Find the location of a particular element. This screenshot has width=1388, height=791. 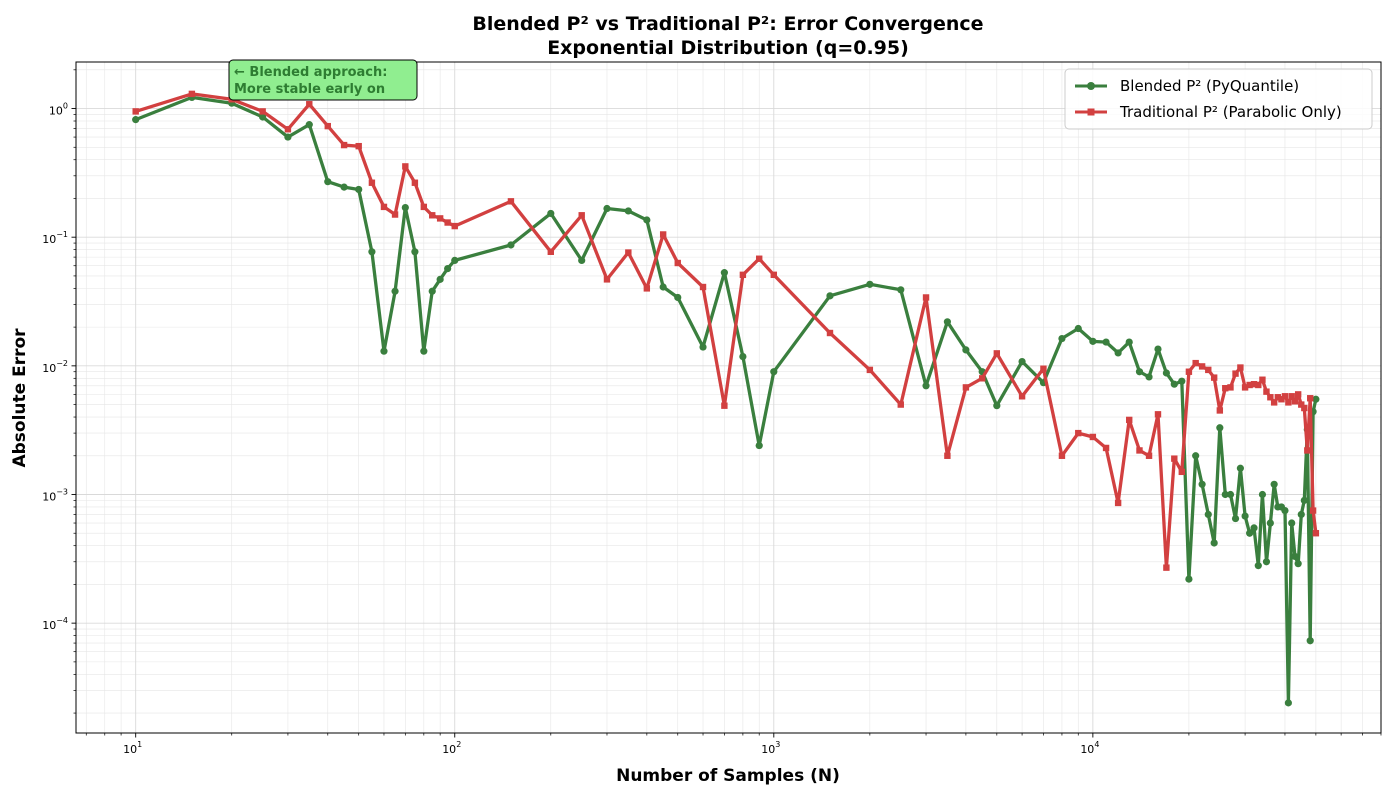

x-tick-label: 10² is located at coordinates (451, 748).